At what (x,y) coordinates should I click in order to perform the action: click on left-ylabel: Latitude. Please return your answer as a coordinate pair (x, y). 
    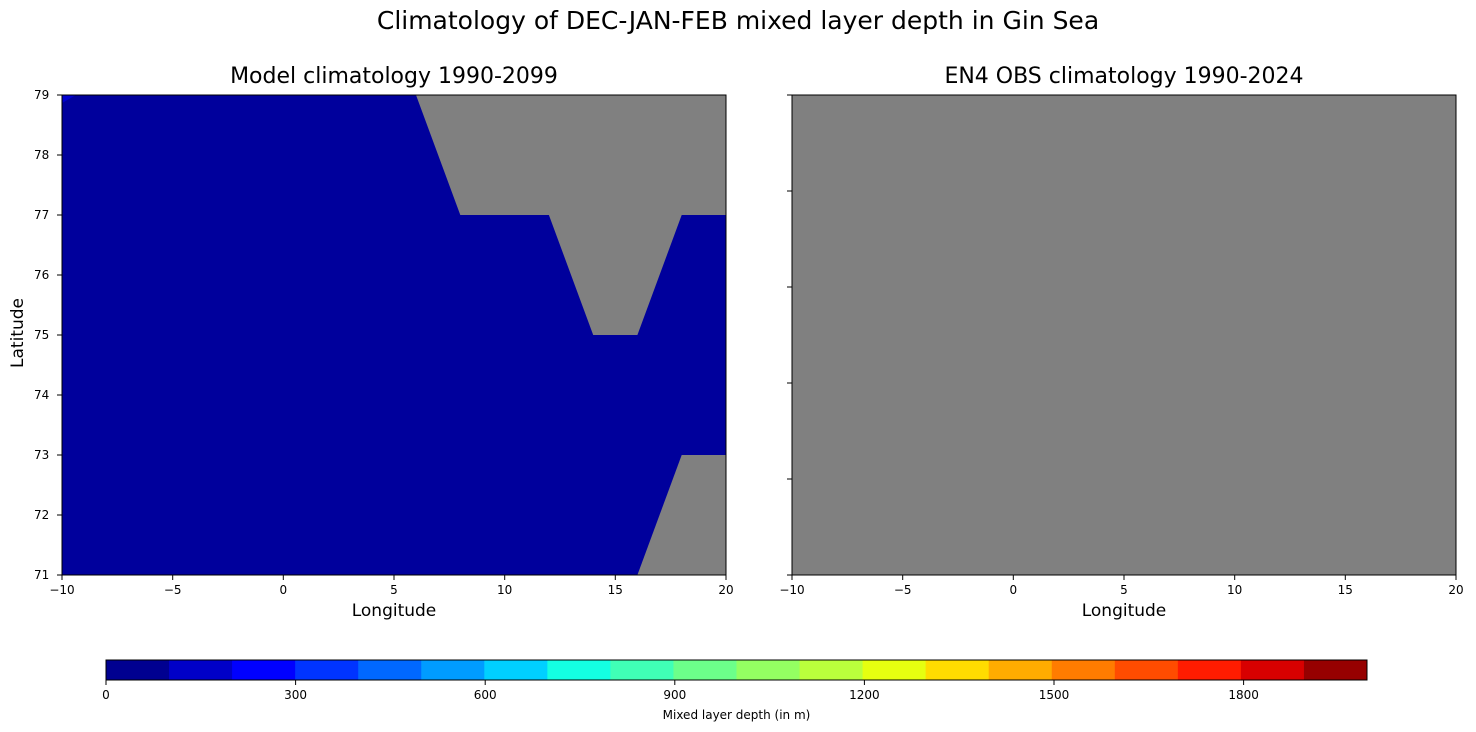
    Looking at the image, I should click on (18, 333).